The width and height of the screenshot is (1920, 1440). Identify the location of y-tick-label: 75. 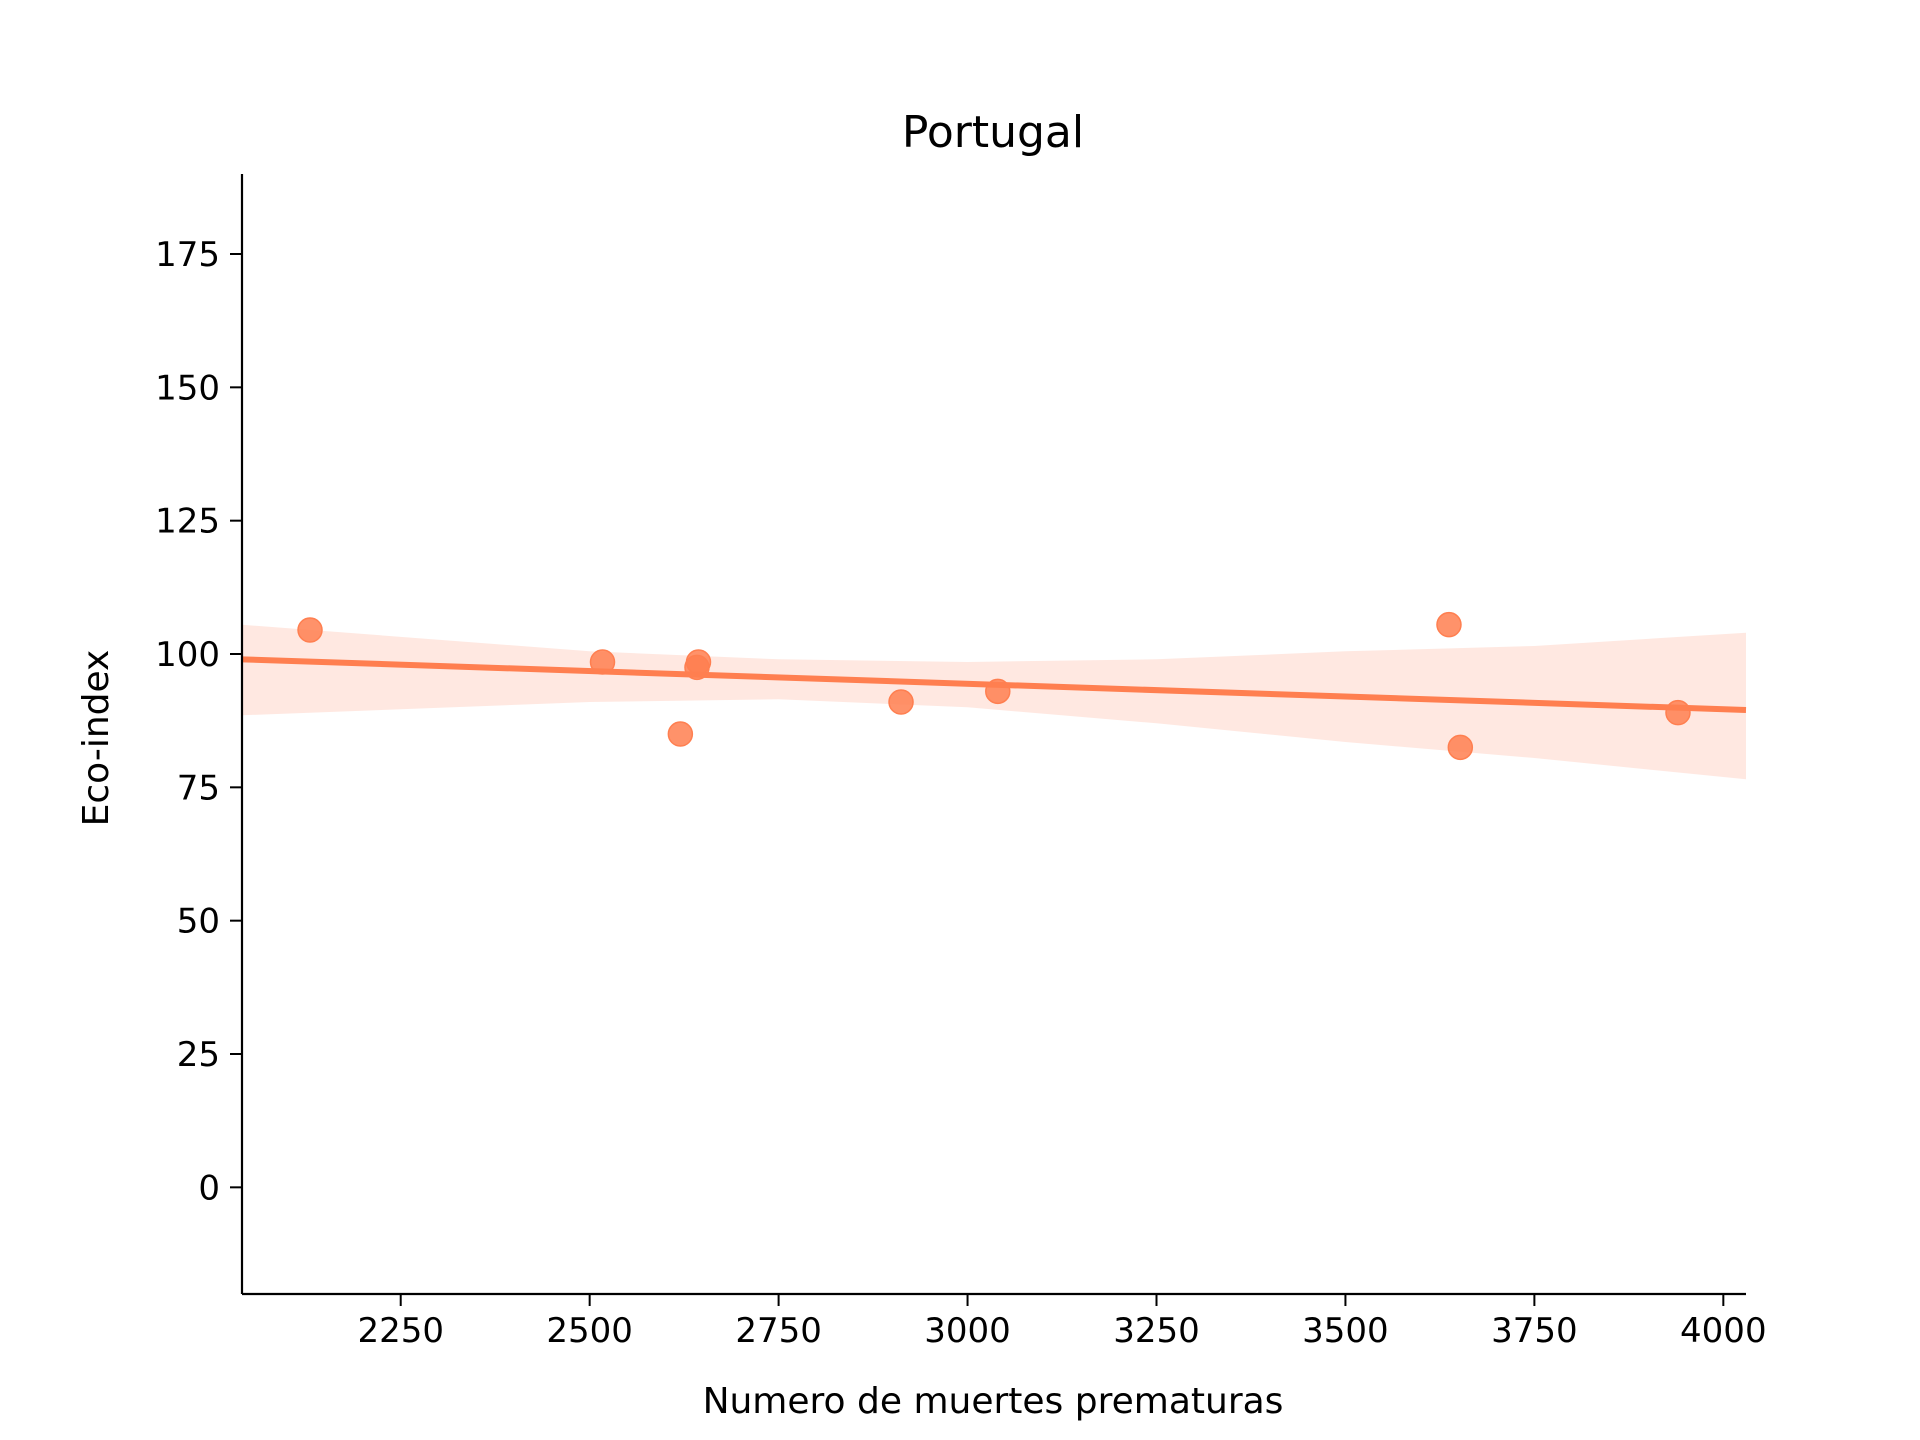
(198, 788).